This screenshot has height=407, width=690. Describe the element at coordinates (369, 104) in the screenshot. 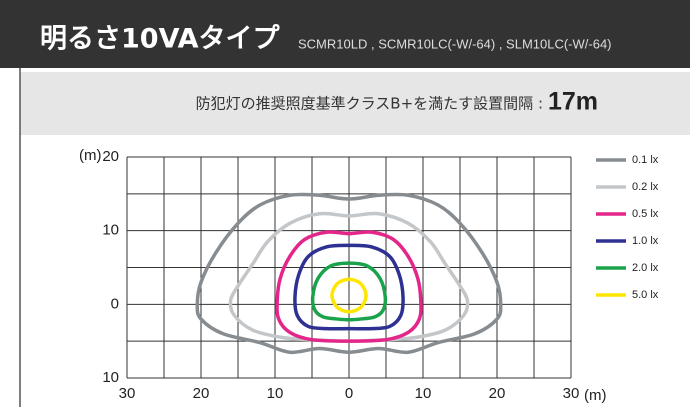

I see `banner-text: 防犯灯の推奨照度基準クラスB+を満たす設置間隔 :` at that location.